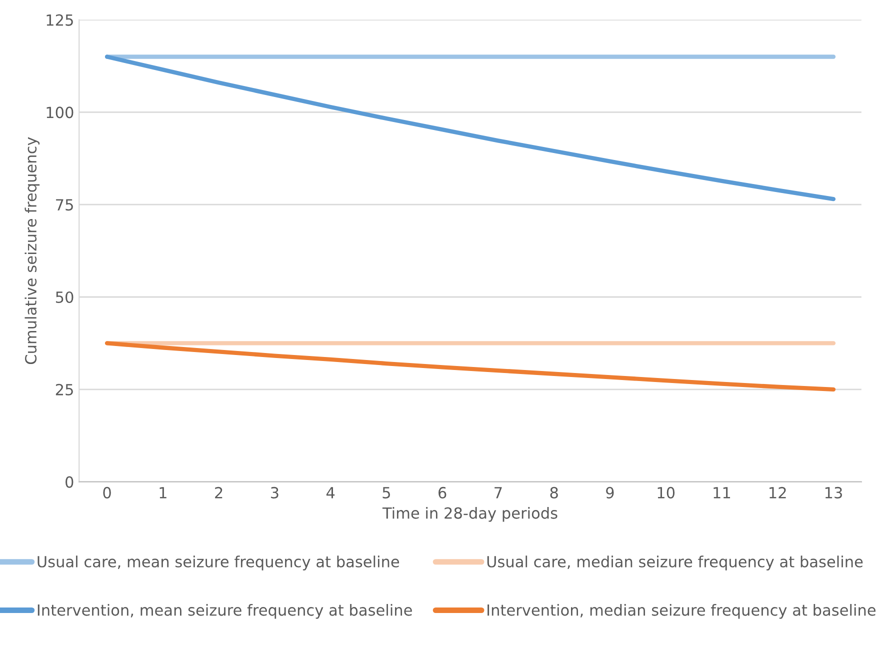  Describe the element at coordinates (722, 492) in the screenshot. I see `x-tick-label: 11` at that location.